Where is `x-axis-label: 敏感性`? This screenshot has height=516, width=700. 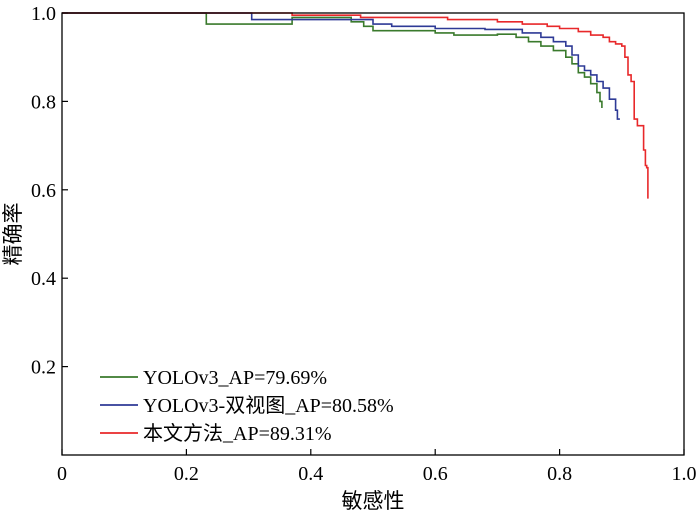 x-axis-label: 敏感性 is located at coordinates (373, 501).